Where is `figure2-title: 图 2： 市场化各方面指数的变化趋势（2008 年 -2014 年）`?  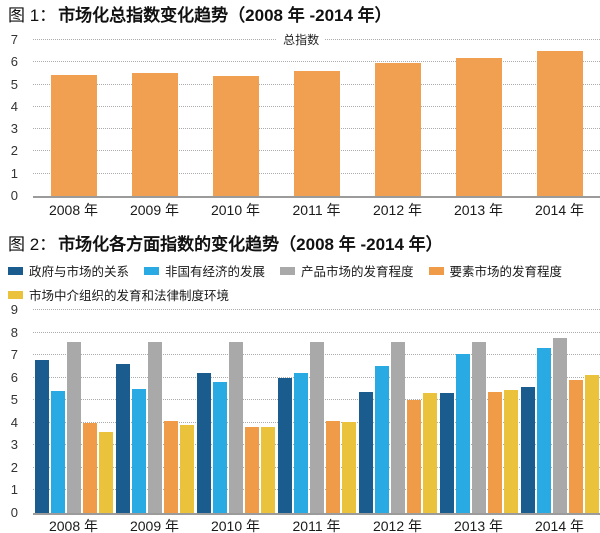 figure2-title: 图 2： 市场化各方面指数的变化趋势（2008 年 -2014 年） is located at coordinates (225, 245).